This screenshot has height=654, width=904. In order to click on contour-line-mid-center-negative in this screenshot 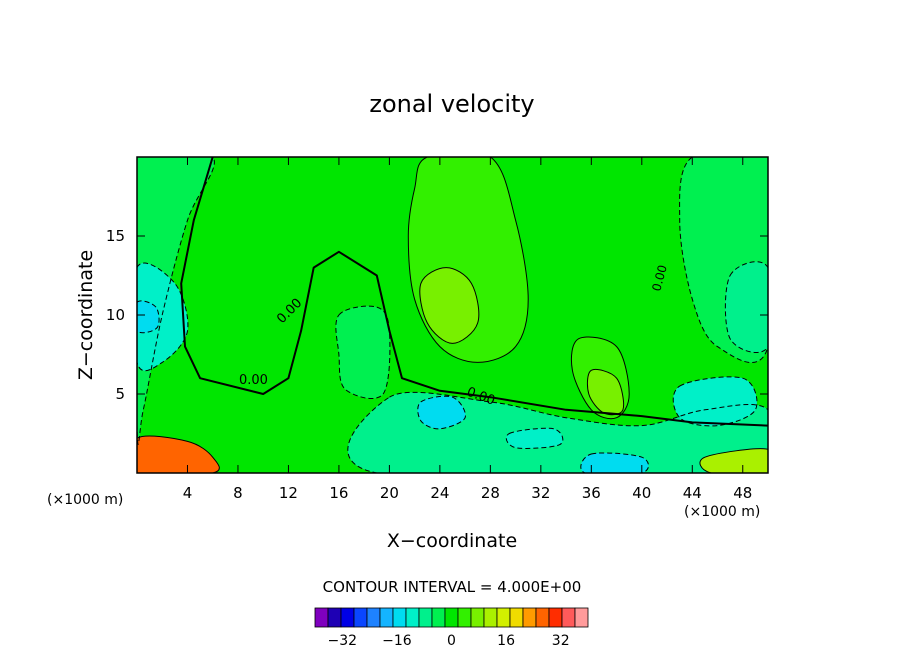, I will do `click(363, 352)`.